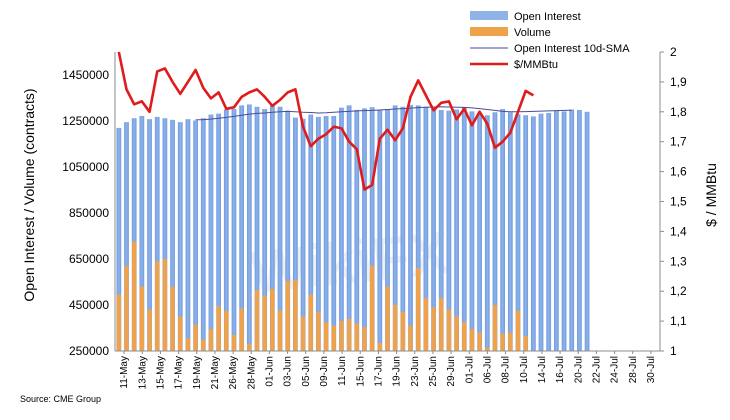  What do you see at coordinates (651, 369) in the screenshot?
I see `x-tick-label: 30-Jul` at bounding box center [651, 369].